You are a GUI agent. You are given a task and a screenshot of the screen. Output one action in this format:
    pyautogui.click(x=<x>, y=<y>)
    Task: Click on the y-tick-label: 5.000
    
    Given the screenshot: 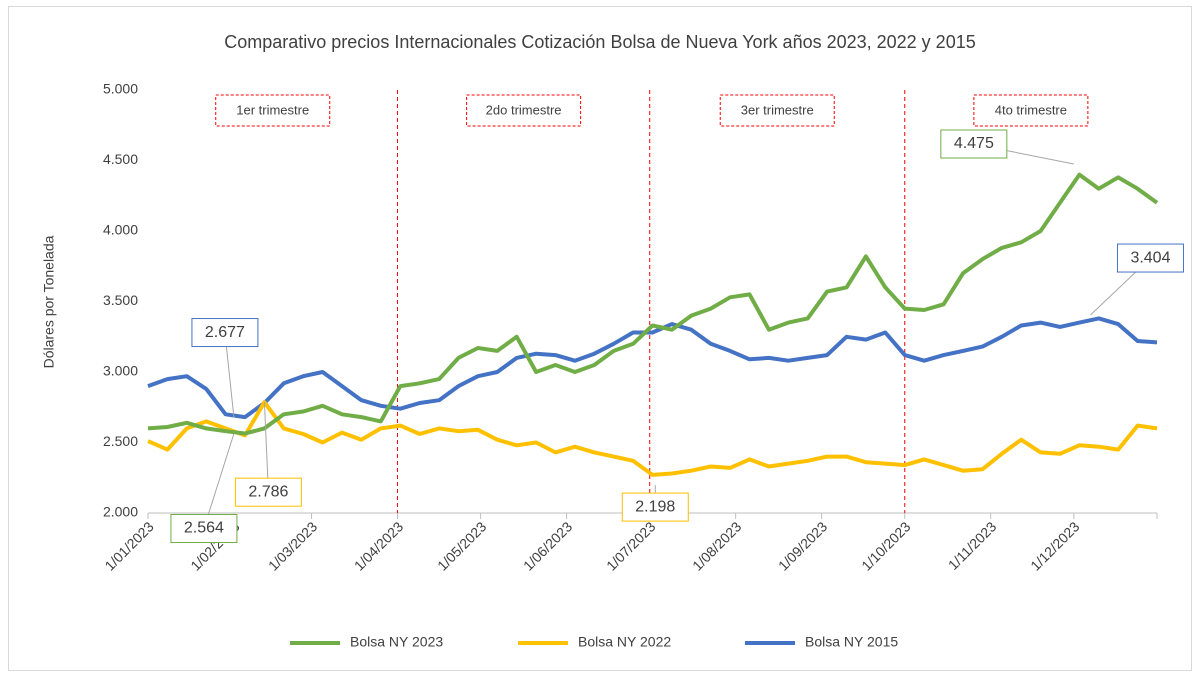 What is the action you would take?
    pyautogui.click(x=120, y=89)
    